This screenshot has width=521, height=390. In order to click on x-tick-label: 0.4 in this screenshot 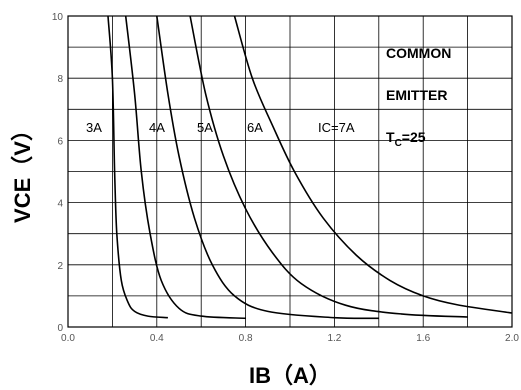, I will do `click(157, 338)`.